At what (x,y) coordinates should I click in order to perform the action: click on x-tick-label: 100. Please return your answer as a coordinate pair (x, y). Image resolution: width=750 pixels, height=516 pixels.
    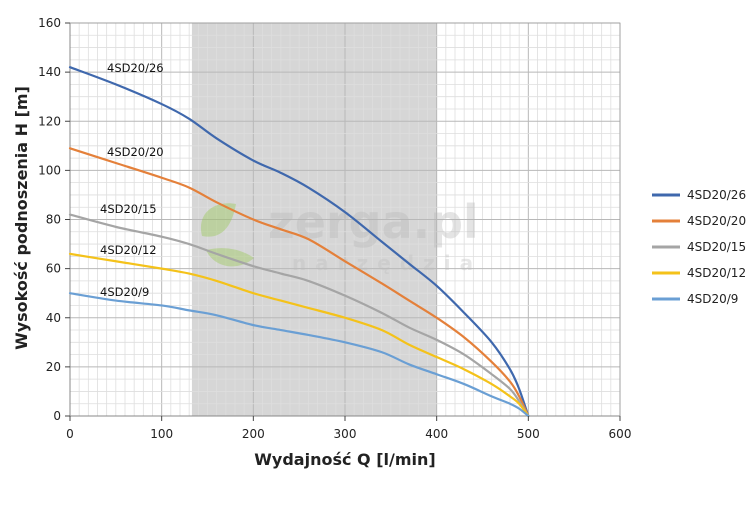
    Looking at the image, I should click on (161, 434).